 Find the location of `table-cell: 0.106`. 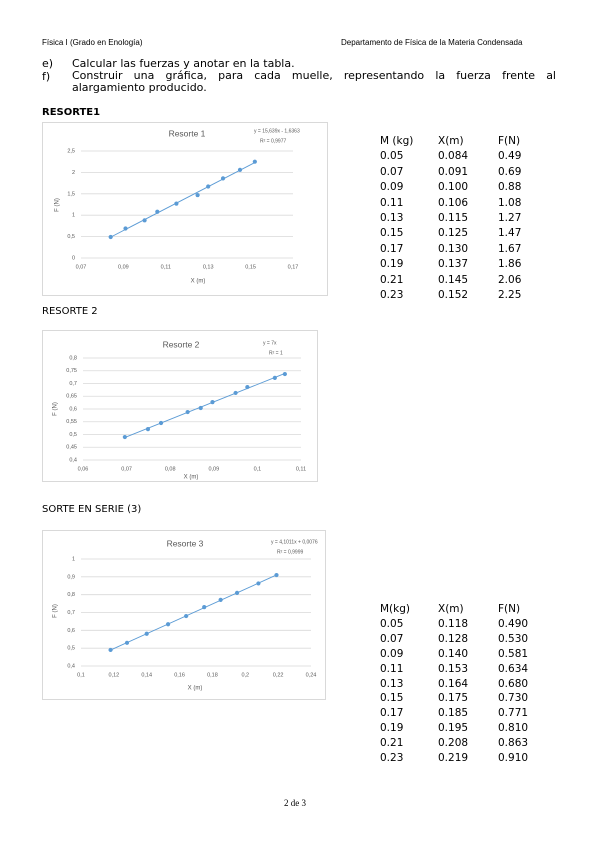

table-cell: 0.106 is located at coordinates (453, 202).